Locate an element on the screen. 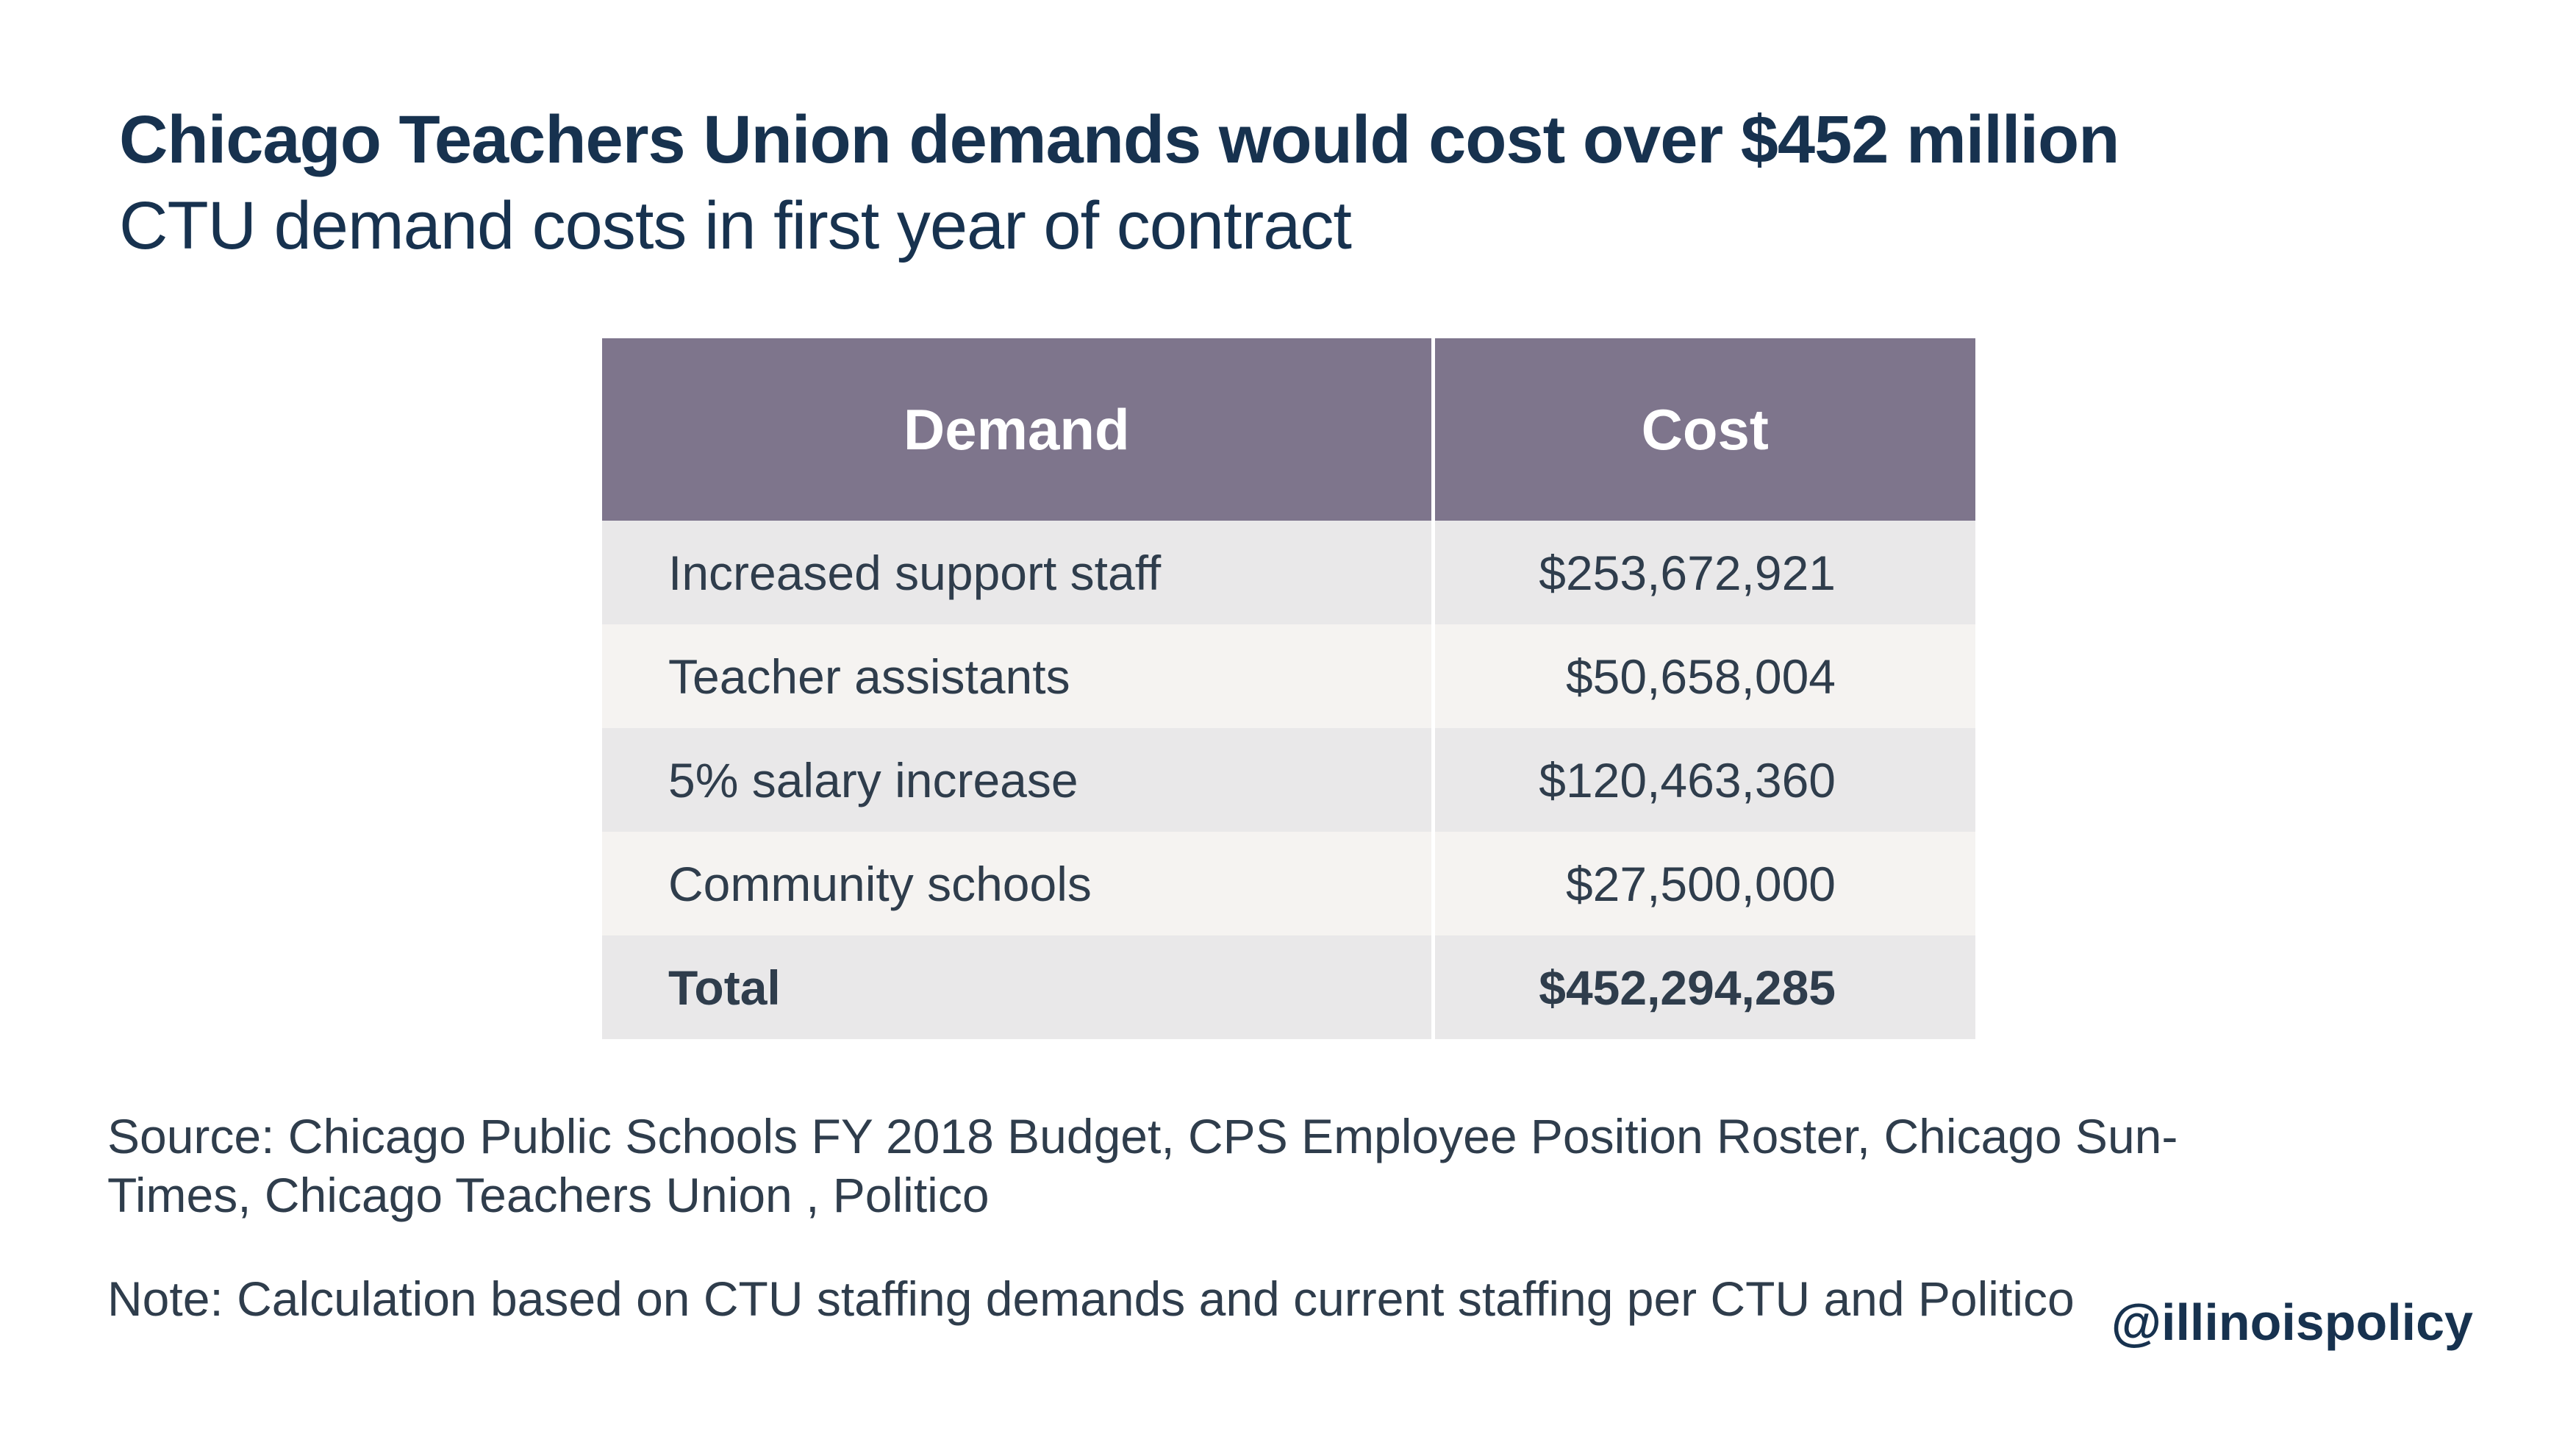  total-row: Total $452,294,285 is located at coordinates (1288, 987).